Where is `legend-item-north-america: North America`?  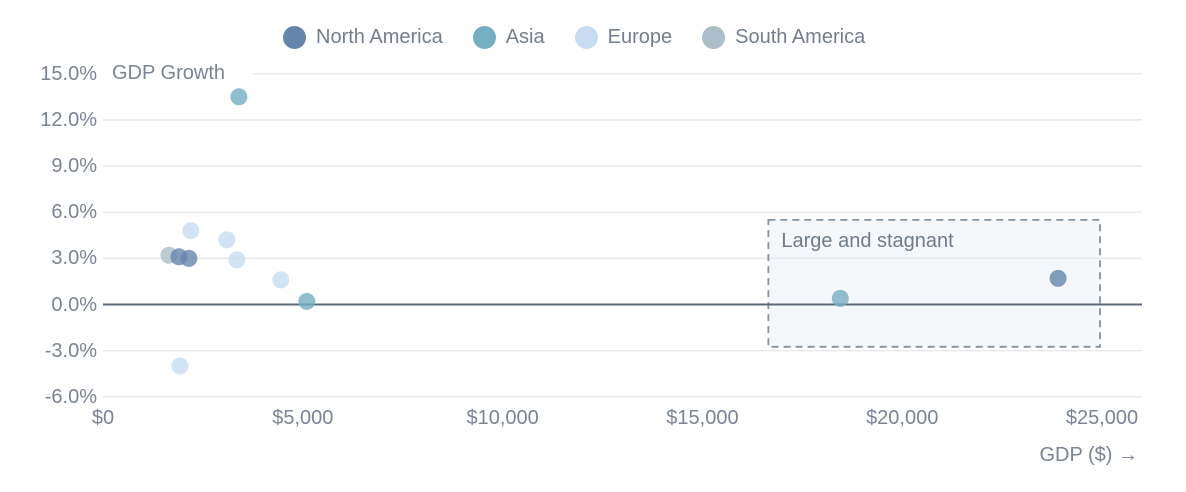
legend-item-north-america: North America is located at coordinates (363, 37).